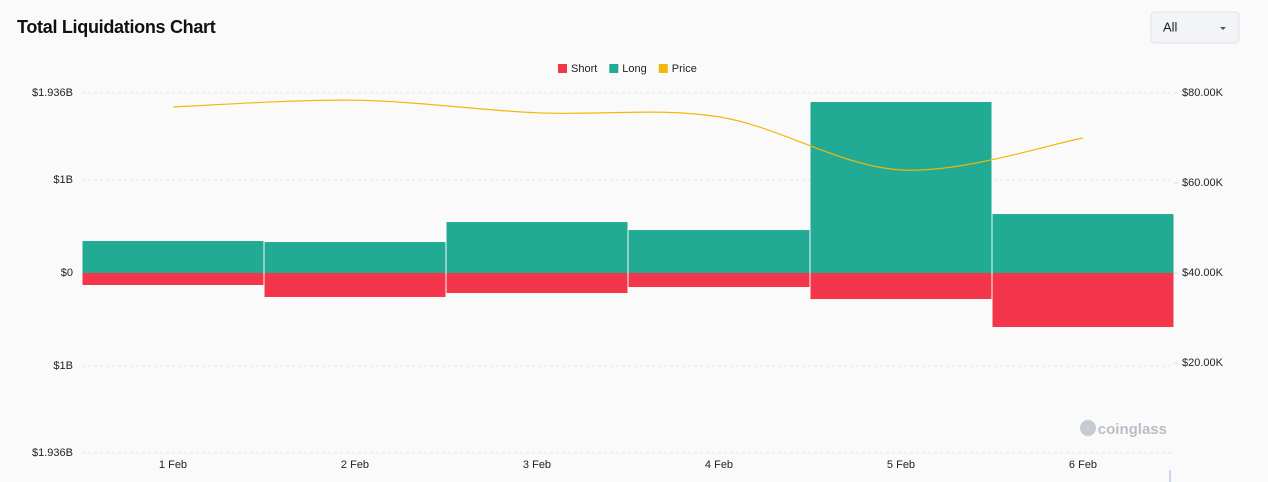  What do you see at coordinates (684, 69) in the screenshot?
I see `legend-label: Price` at bounding box center [684, 69].